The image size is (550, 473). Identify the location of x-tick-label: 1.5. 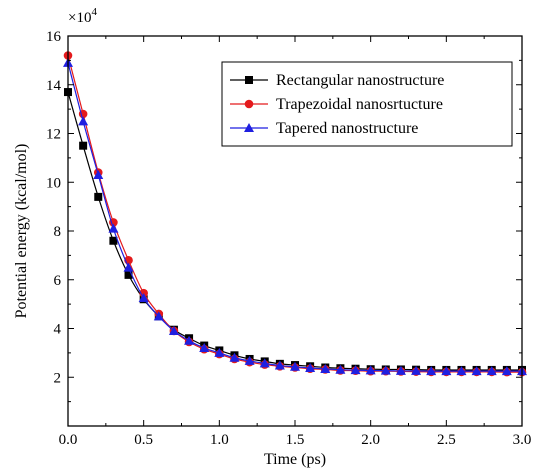
(295, 440).